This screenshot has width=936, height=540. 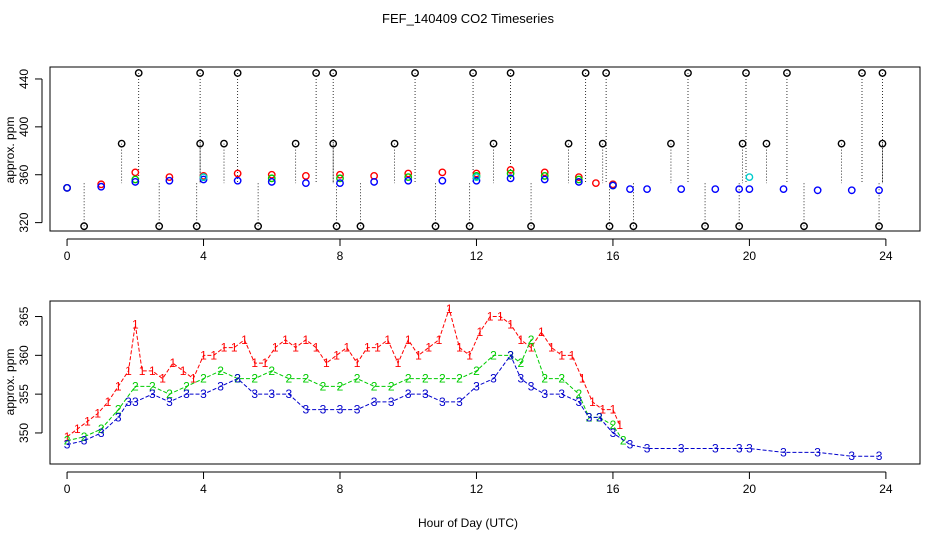 What do you see at coordinates (345, 390) in the screenshot?
I see `series-line` at bounding box center [345, 390].